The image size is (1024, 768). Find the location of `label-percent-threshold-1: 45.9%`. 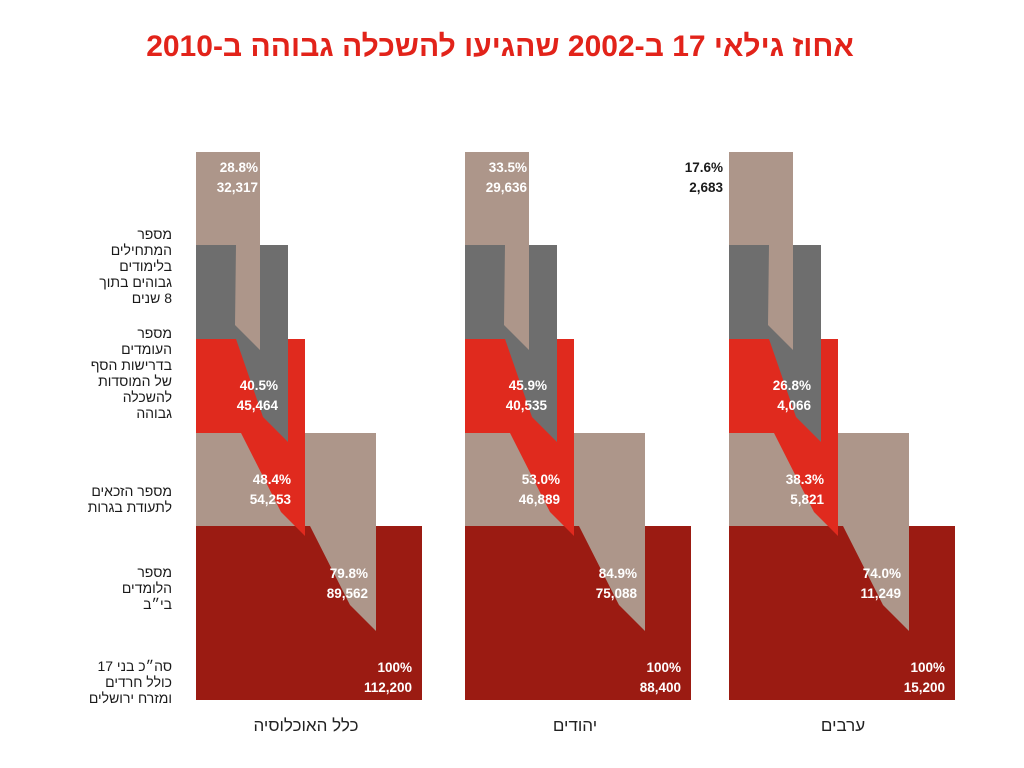

label-percent-threshold-1: 45.9% is located at coordinates (528, 385).